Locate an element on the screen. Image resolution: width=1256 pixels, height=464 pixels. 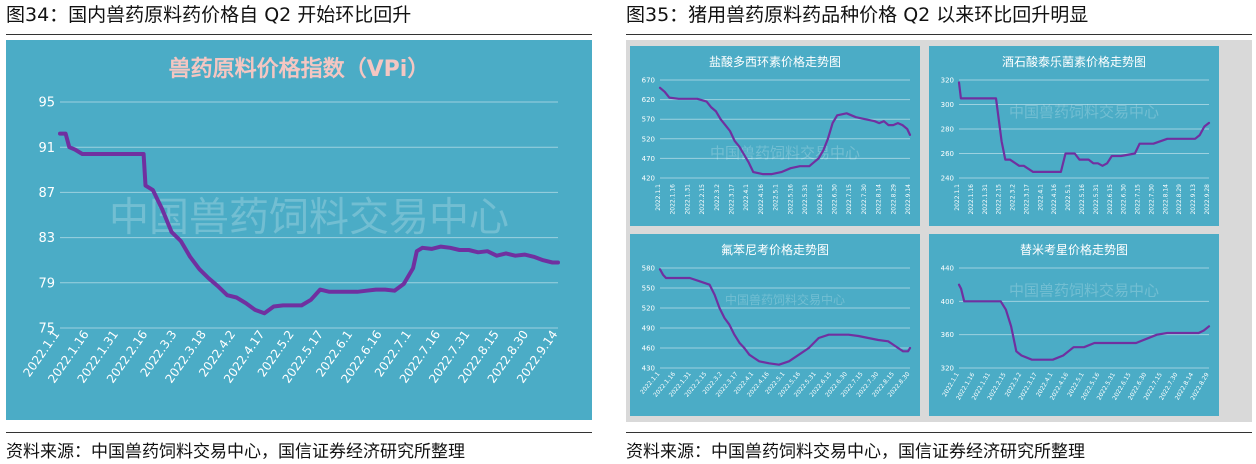
y-tick-label: 360 is located at coordinates (947, 335).